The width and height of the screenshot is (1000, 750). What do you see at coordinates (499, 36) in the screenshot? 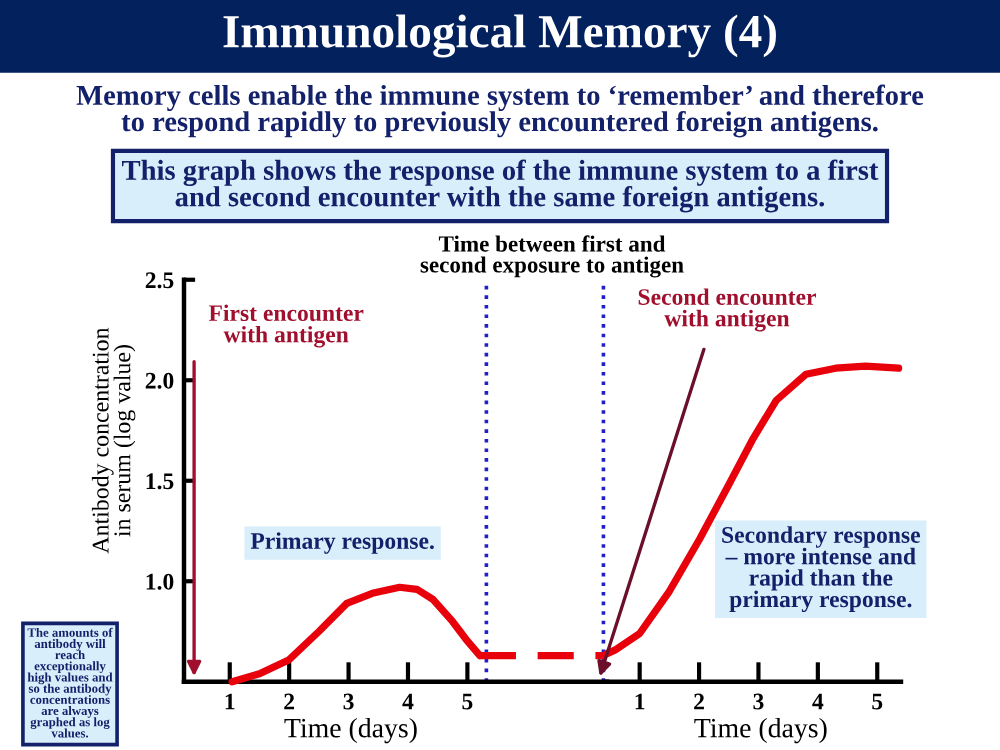
I see `chart-title: Immunological Memory (4)` at bounding box center [499, 36].